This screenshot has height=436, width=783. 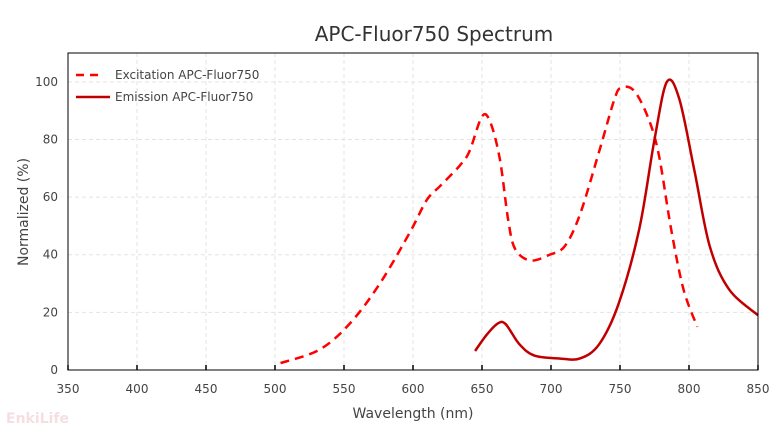 What do you see at coordinates (187, 75) in the screenshot?
I see `legend-label-excitation: Excitation APC-Fluor750` at bounding box center [187, 75].